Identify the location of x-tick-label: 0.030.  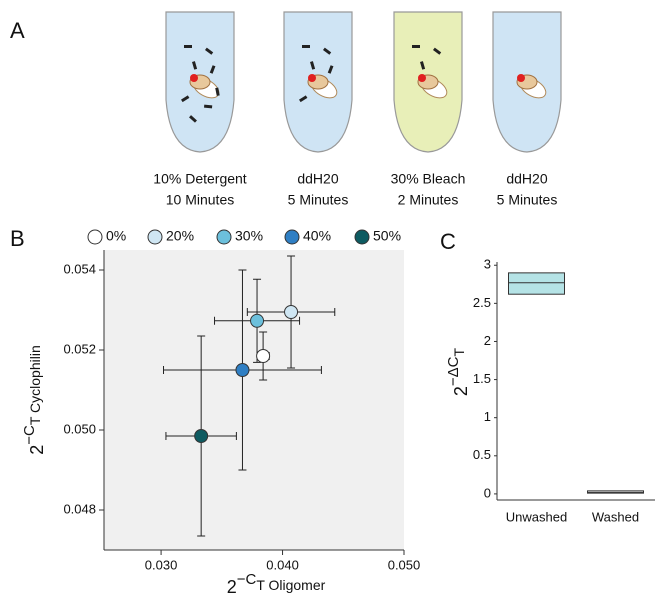
(161, 564).